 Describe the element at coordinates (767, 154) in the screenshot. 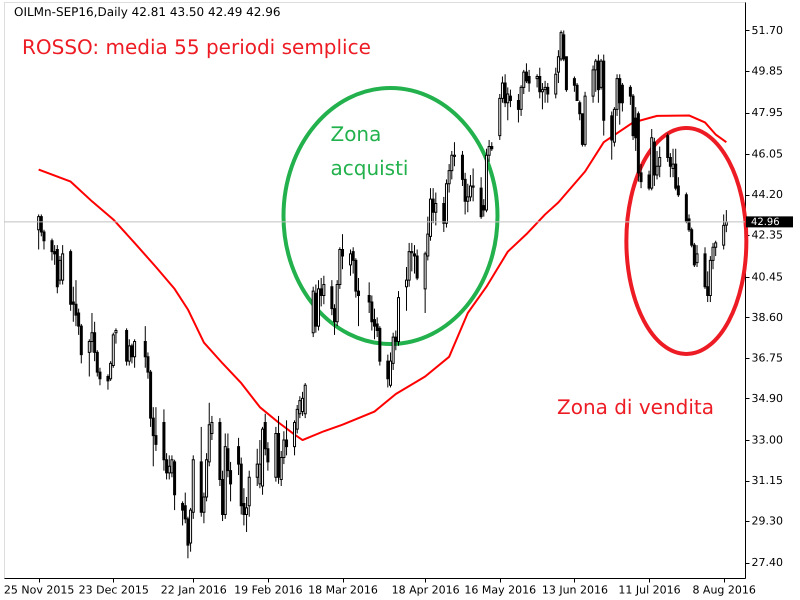

I see `y-tick-label: 46.05` at that location.